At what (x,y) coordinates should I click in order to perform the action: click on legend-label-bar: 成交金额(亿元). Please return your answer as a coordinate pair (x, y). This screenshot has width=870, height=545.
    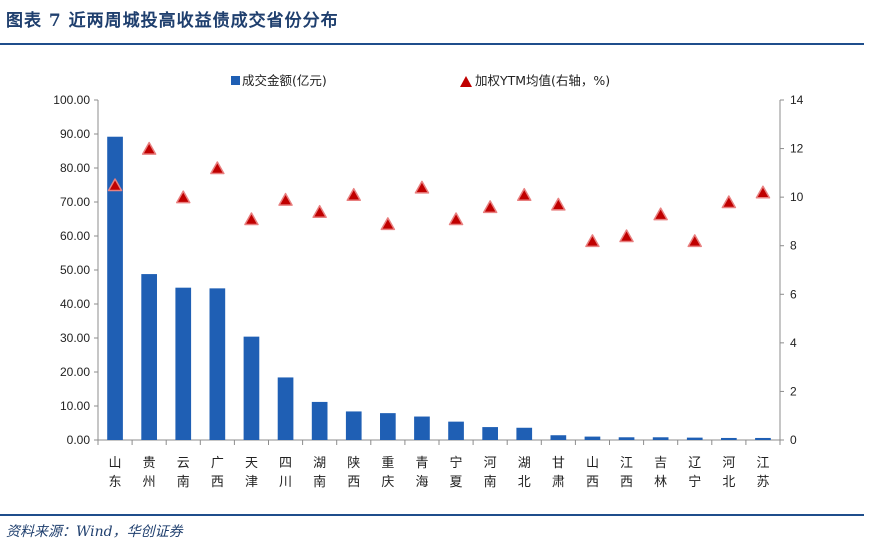
    Looking at the image, I should click on (284, 80).